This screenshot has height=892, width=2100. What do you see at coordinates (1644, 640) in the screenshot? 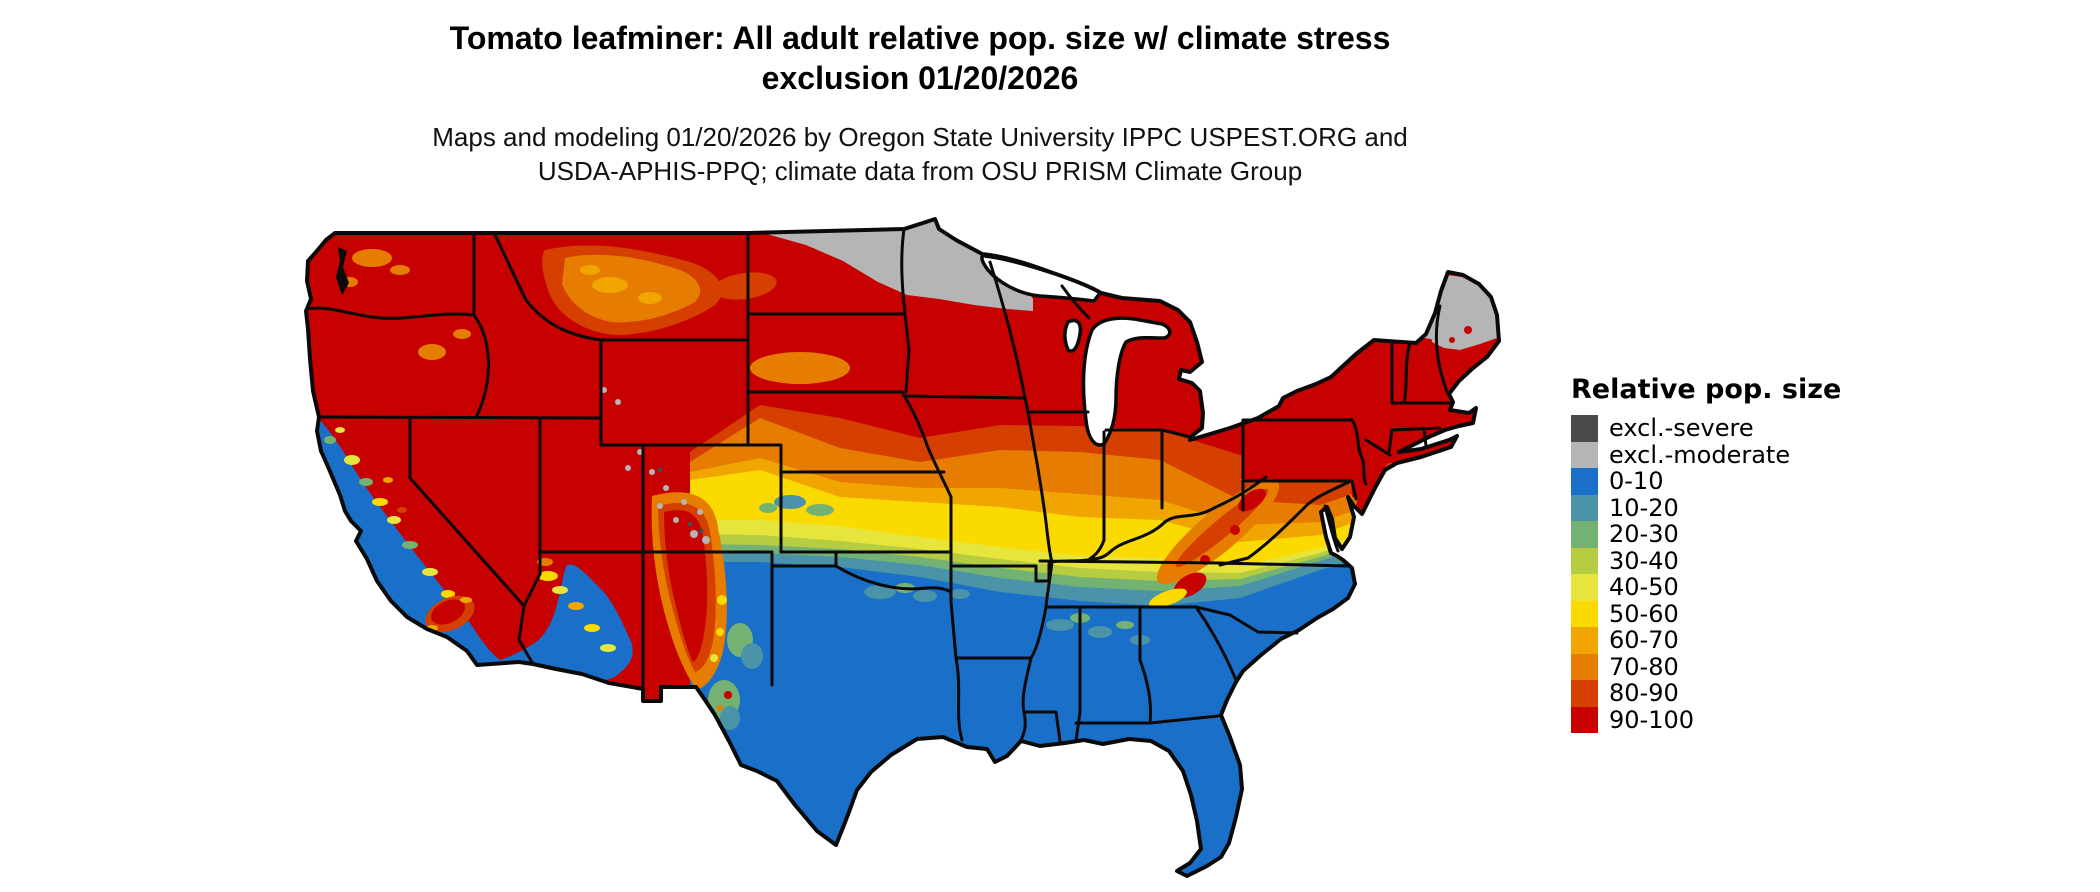
I see `legend-item-label: 60-70` at bounding box center [1644, 640].